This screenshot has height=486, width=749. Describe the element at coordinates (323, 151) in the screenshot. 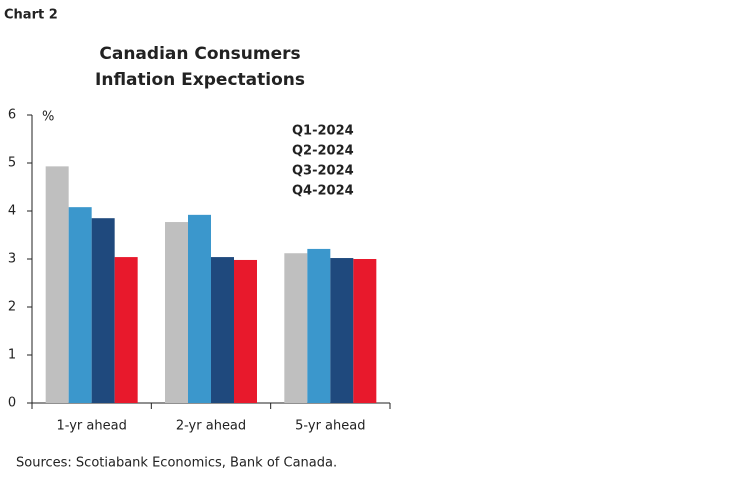

I see `legend-entry: Q2-2024` at that location.